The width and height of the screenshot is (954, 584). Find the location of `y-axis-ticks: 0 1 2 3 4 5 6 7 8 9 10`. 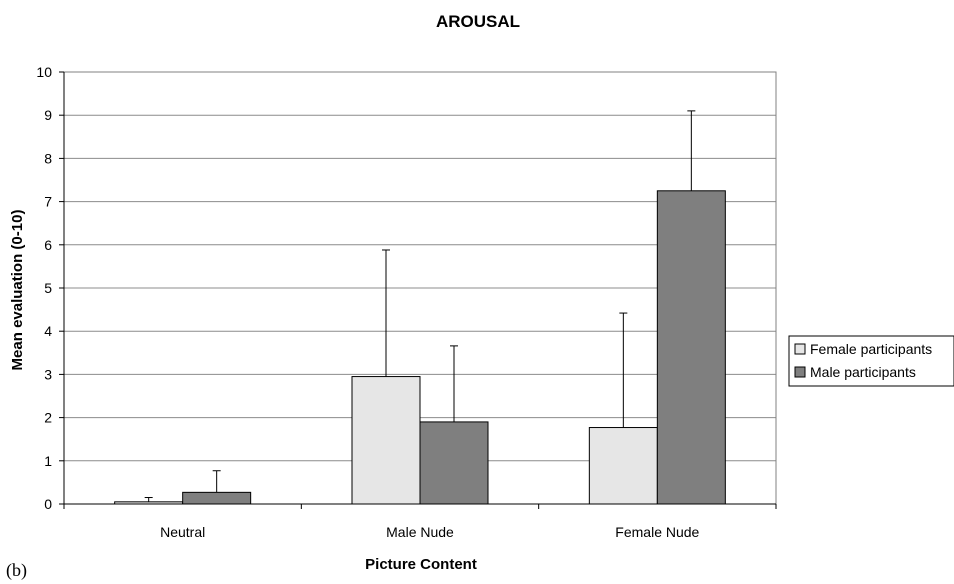

y-axis-ticks: 0 1 2 3 4 5 6 7 8 9 10 is located at coordinates (50, 288).